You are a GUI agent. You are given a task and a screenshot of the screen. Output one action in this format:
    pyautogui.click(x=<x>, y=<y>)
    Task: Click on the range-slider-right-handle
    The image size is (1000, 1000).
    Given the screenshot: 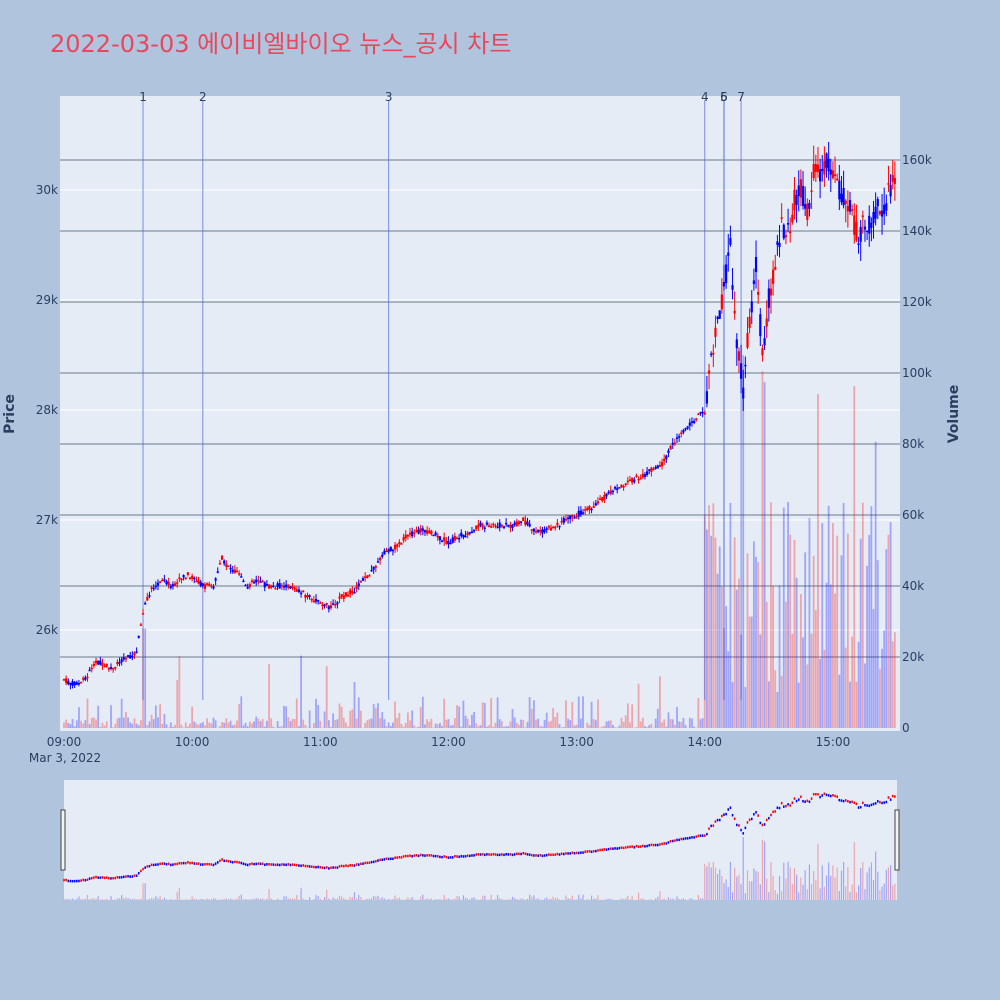 What is the action you would take?
    pyautogui.click(x=897, y=840)
    